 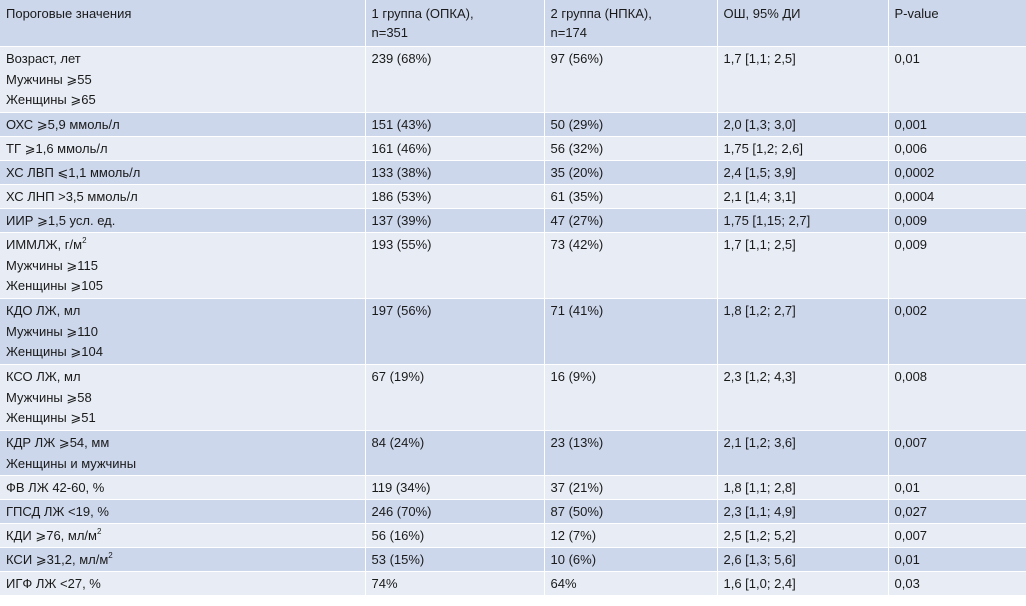 What do you see at coordinates (51, 99) in the screenshot?
I see `threshold-text: Женщины ⩾65` at bounding box center [51, 99].